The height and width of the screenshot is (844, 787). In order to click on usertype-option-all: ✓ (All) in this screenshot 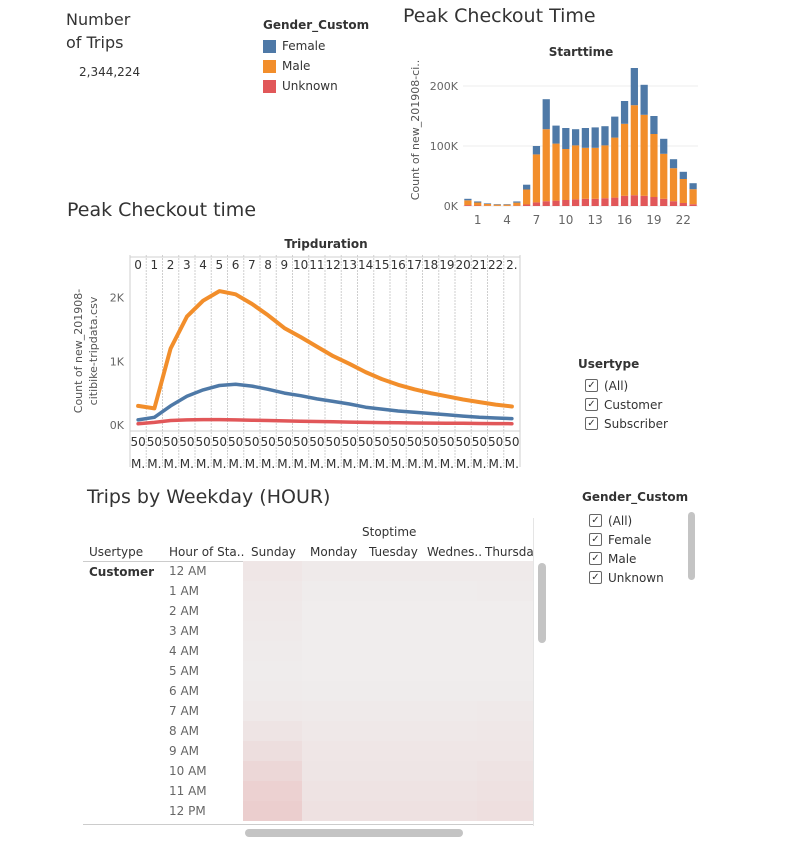, I will do `click(626, 385)`.